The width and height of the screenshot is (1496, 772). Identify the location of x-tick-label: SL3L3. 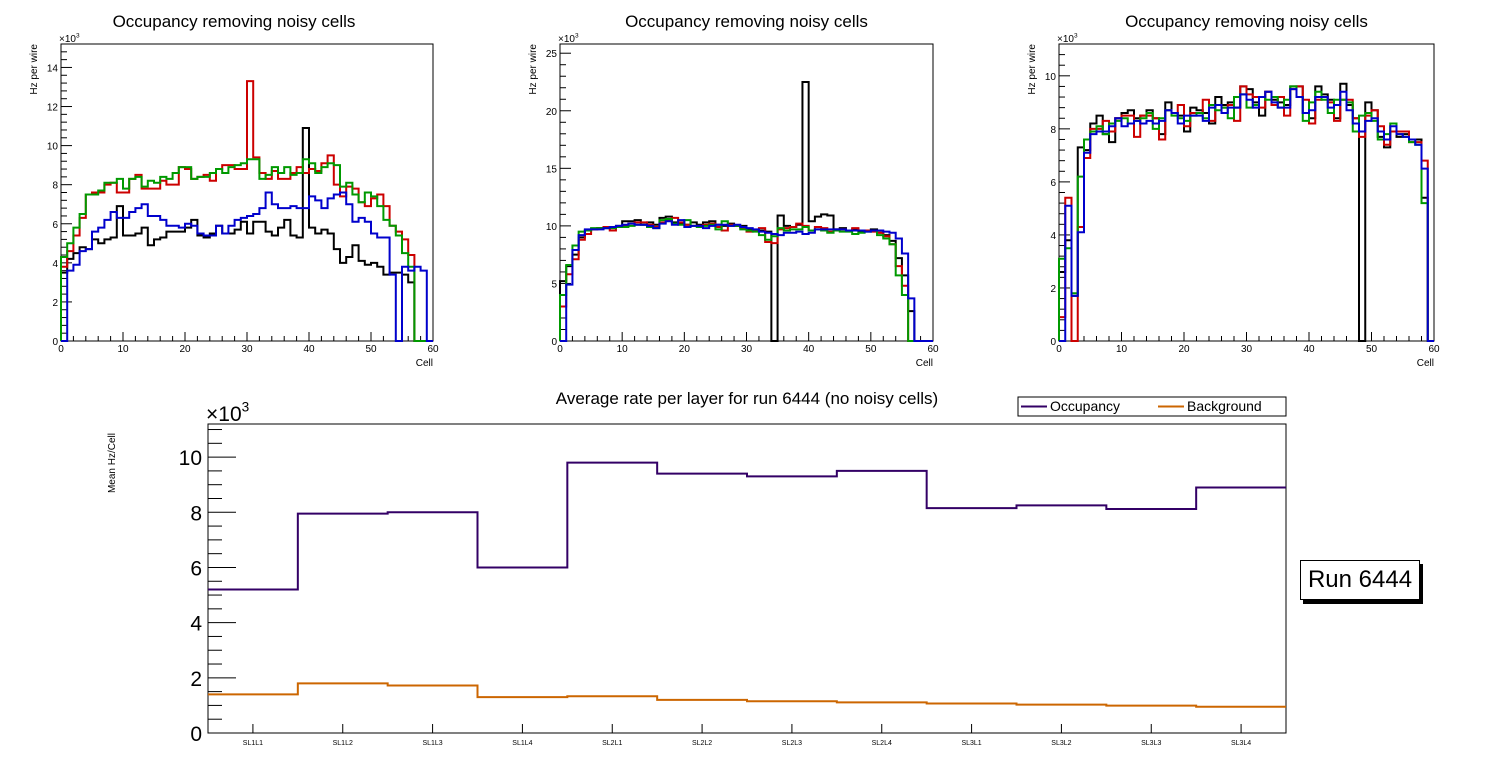
(1151, 743).